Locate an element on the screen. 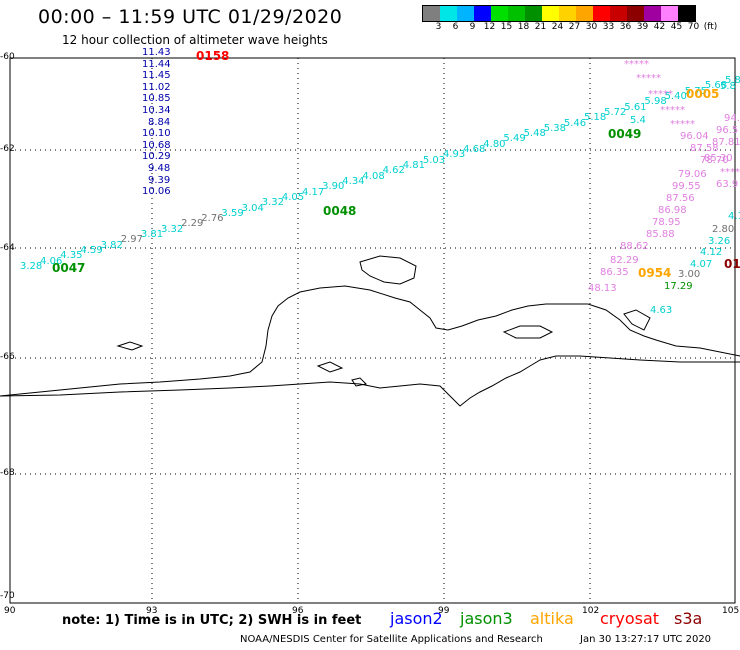 The height and width of the screenshot is (650, 740). track-wave-label: 4.17 is located at coordinates (313, 192).